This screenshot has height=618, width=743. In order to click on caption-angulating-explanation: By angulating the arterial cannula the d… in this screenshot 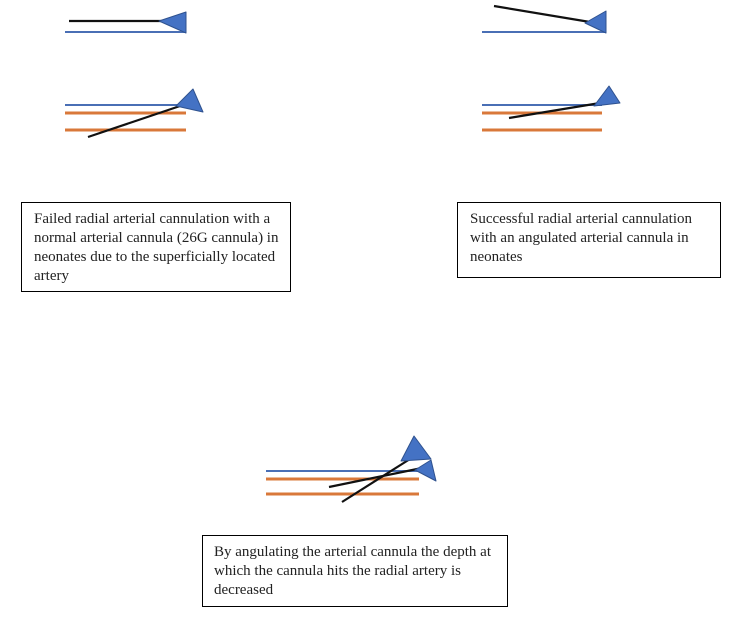, I will do `click(355, 571)`.